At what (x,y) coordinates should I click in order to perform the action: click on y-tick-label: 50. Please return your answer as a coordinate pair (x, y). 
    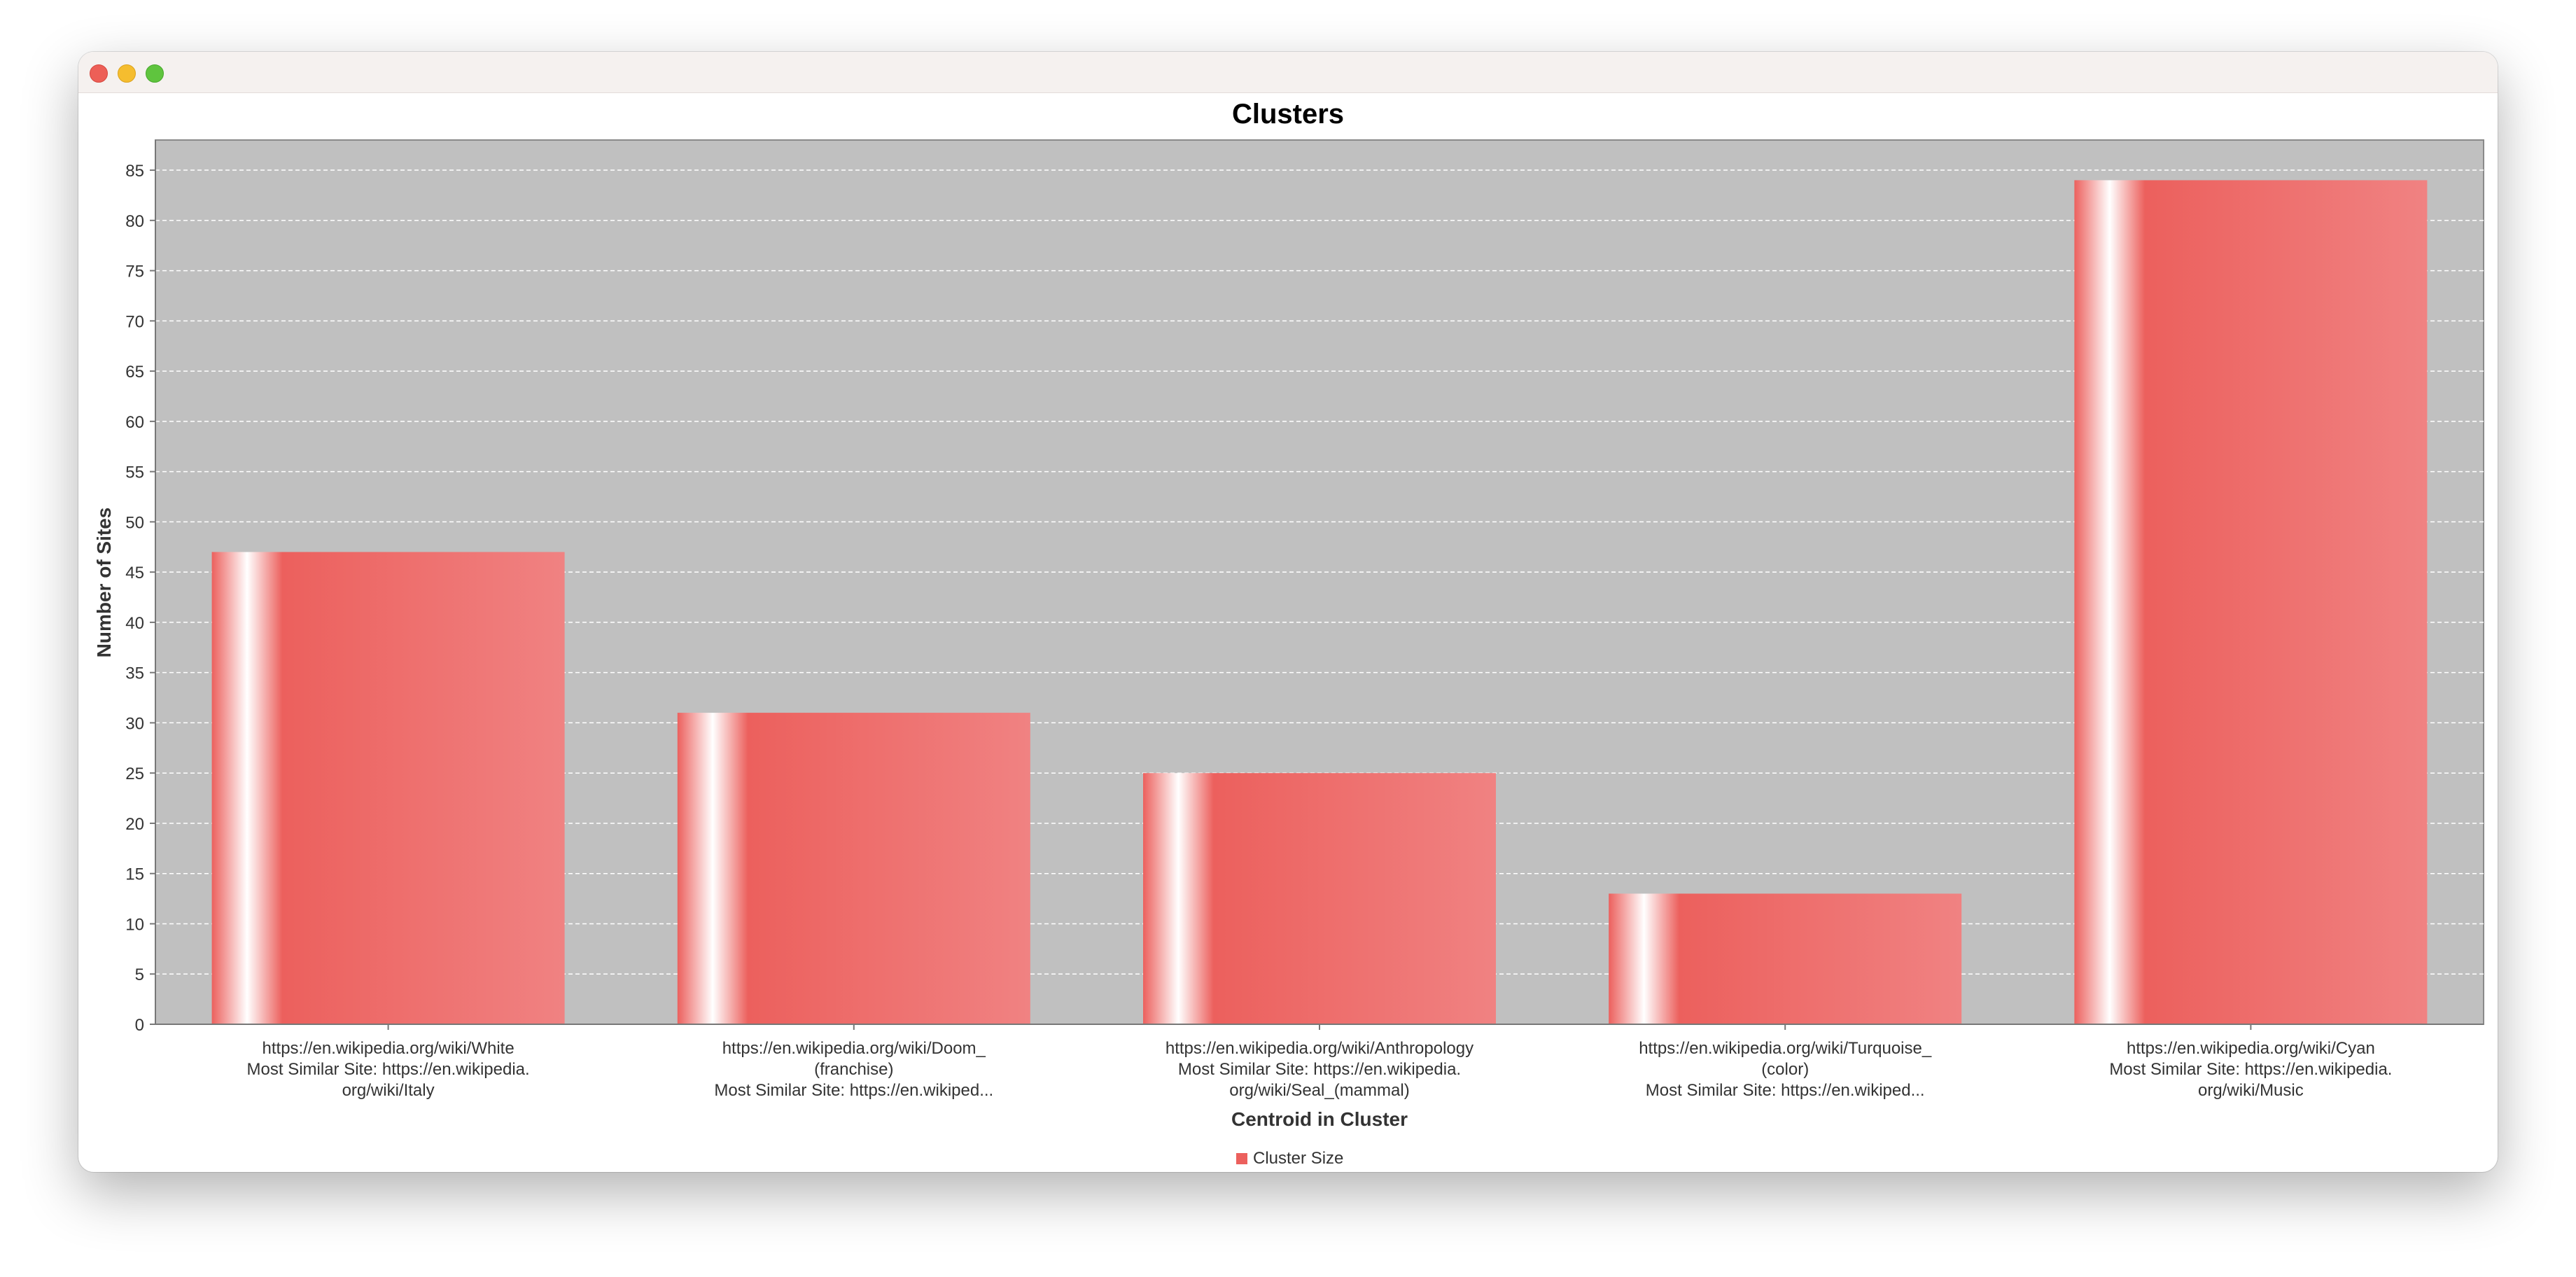
    Looking at the image, I should click on (134, 522).